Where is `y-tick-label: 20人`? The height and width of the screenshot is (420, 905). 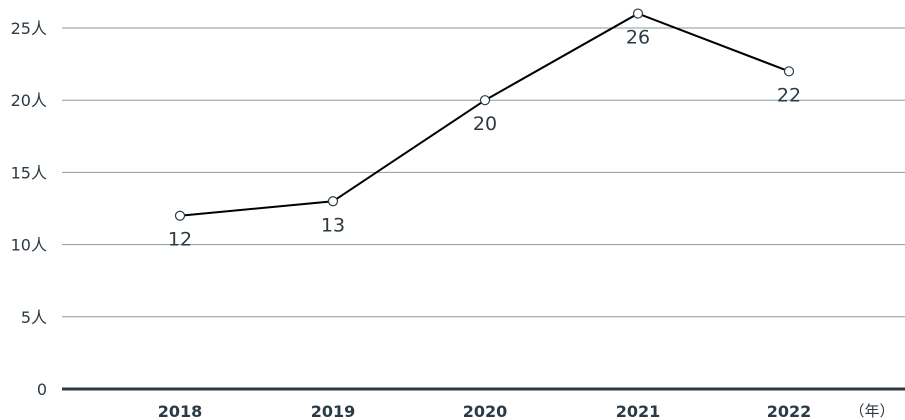
y-tick-label: 20人 is located at coordinates (29, 100).